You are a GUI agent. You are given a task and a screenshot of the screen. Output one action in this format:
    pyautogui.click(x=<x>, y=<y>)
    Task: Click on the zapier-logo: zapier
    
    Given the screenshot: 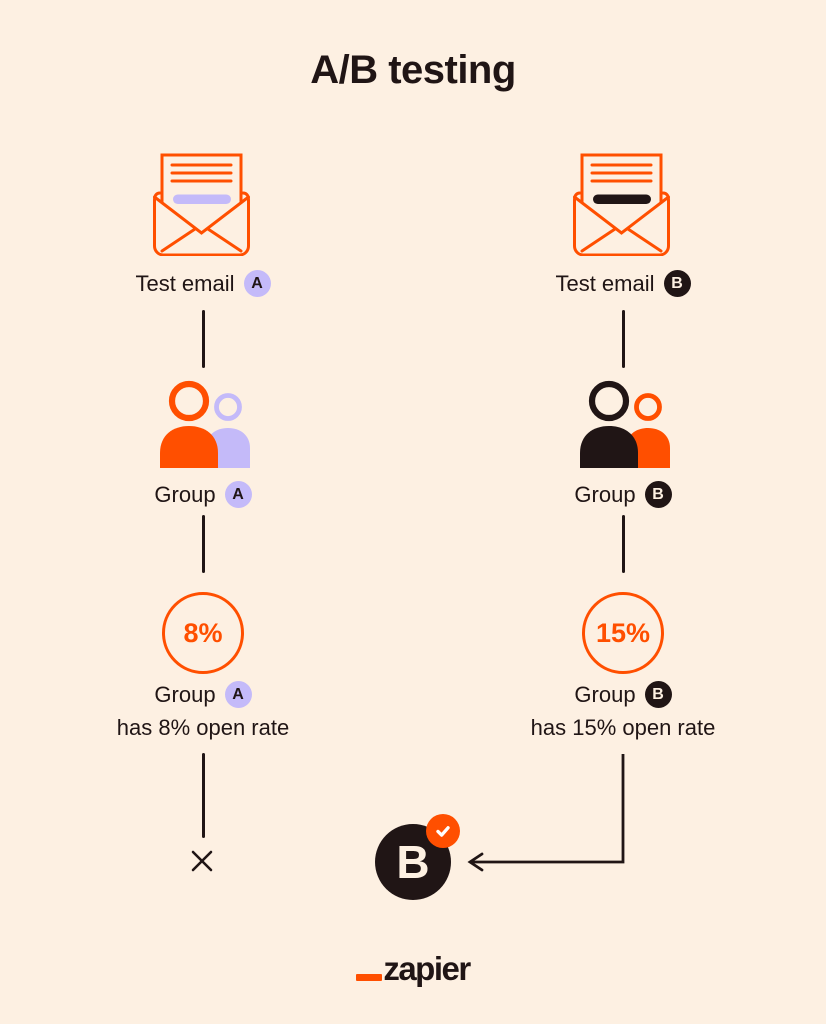 What is the action you would take?
    pyautogui.click(x=413, y=968)
    